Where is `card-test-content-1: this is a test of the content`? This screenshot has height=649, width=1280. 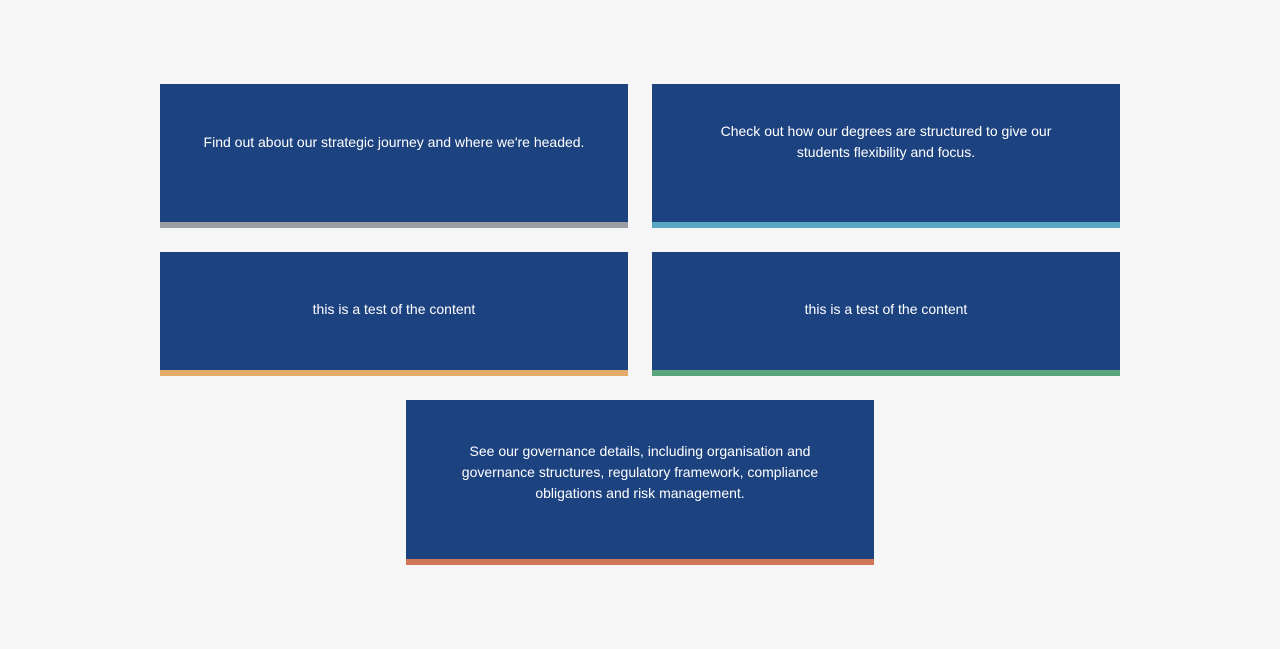
card-test-content-1: this is a test of the content is located at coordinates (394, 314).